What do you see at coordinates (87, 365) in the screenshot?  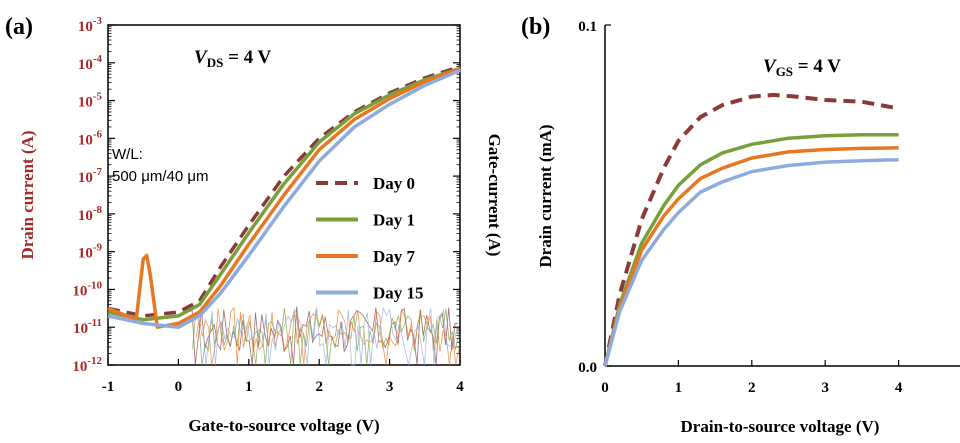 I see `panel-a-y-tick-label: 10⁻¹²` at bounding box center [87, 365].